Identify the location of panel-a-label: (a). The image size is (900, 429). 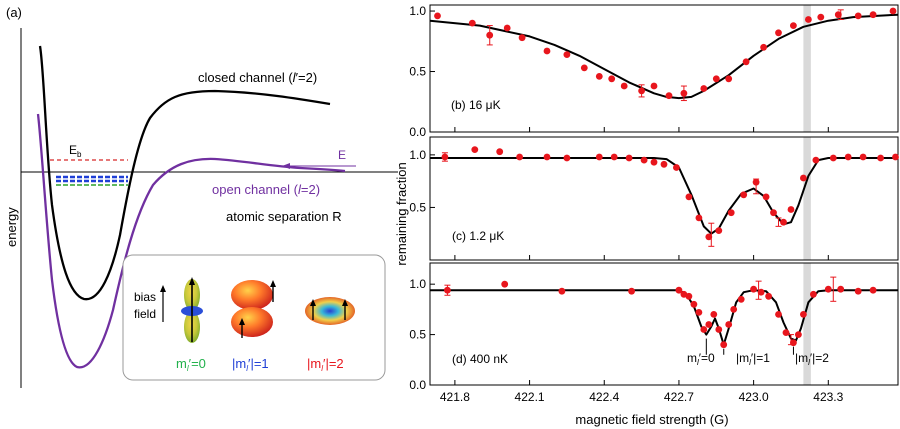
(14, 12).